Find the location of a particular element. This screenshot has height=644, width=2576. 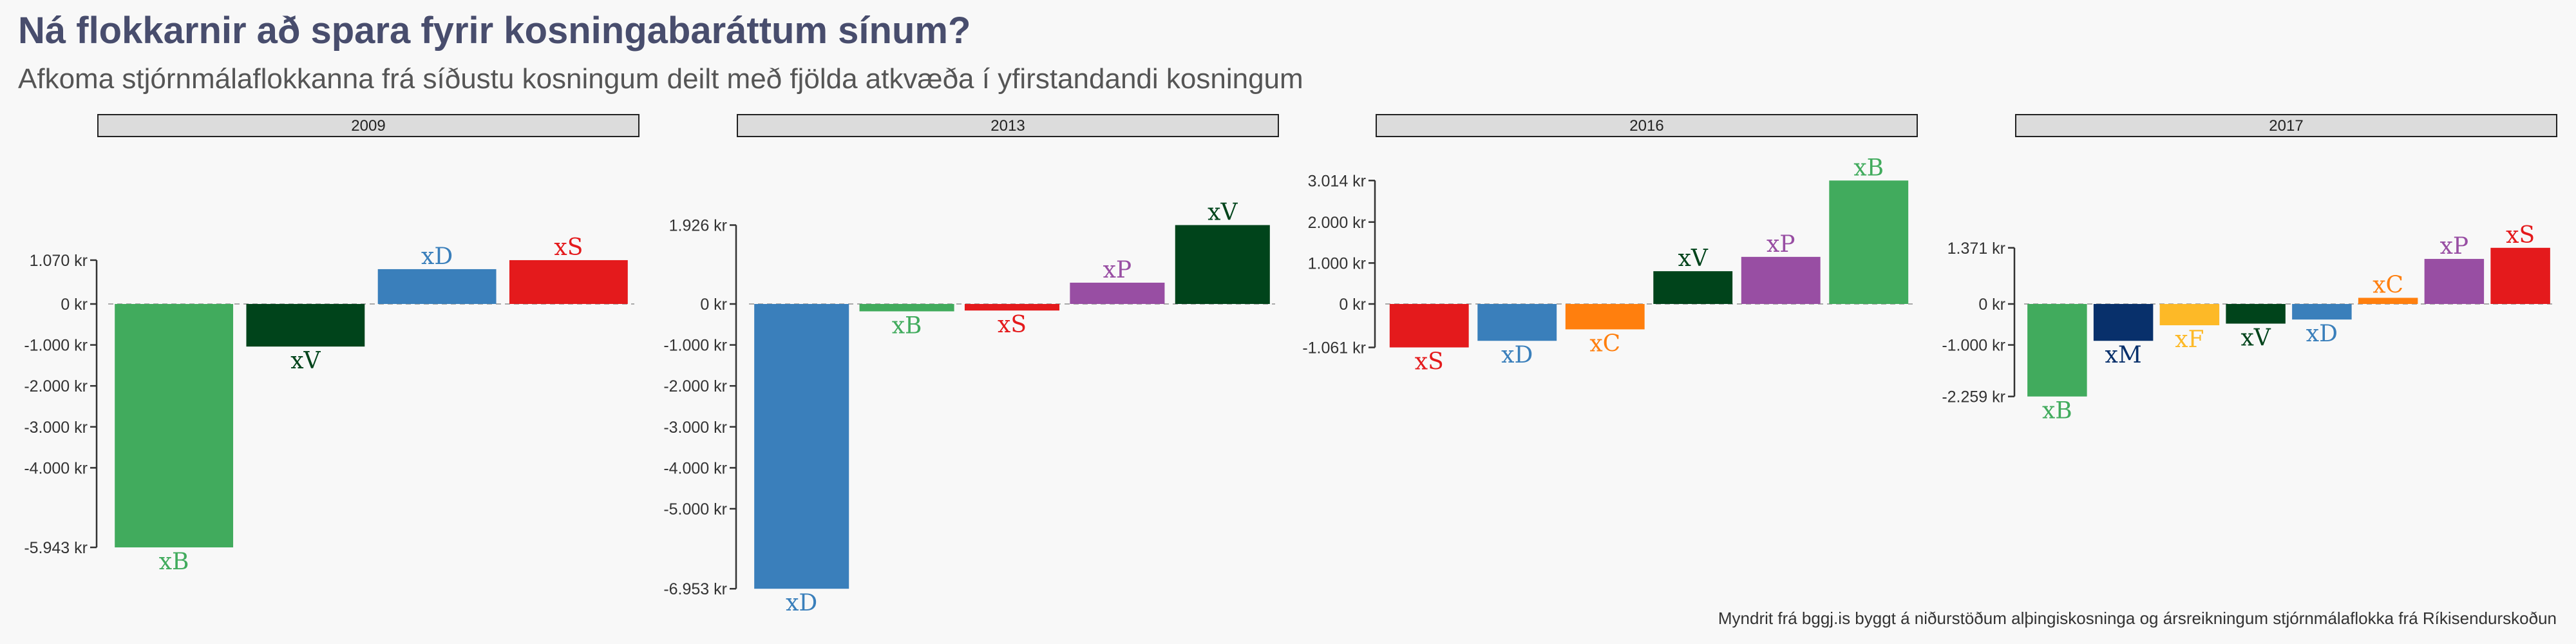

y-tick-label: -6.953 kr is located at coordinates (695, 589).